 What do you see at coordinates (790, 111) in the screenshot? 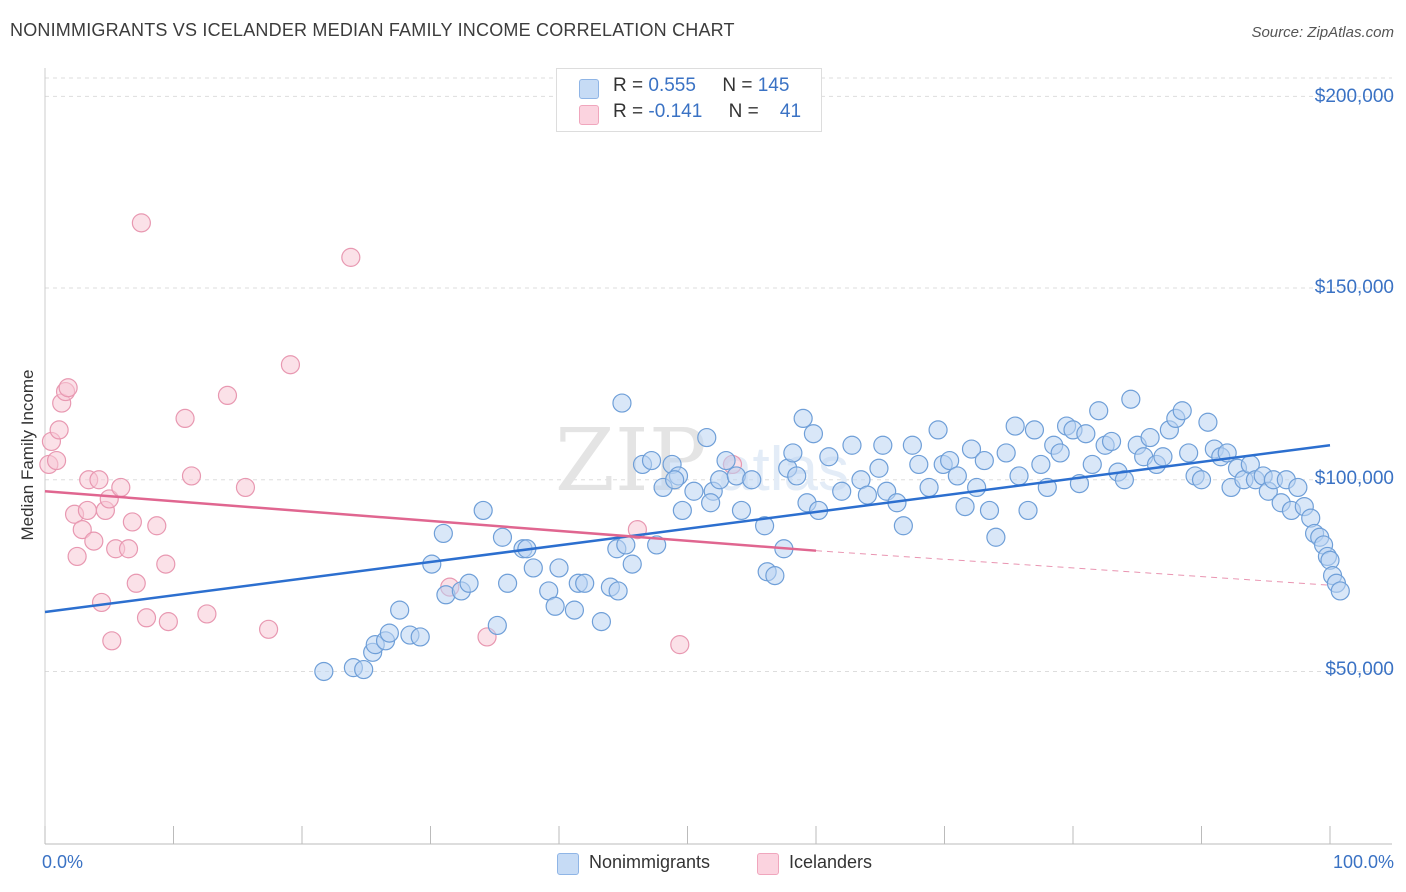
I see `n-value: 41` at bounding box center [790, 111].